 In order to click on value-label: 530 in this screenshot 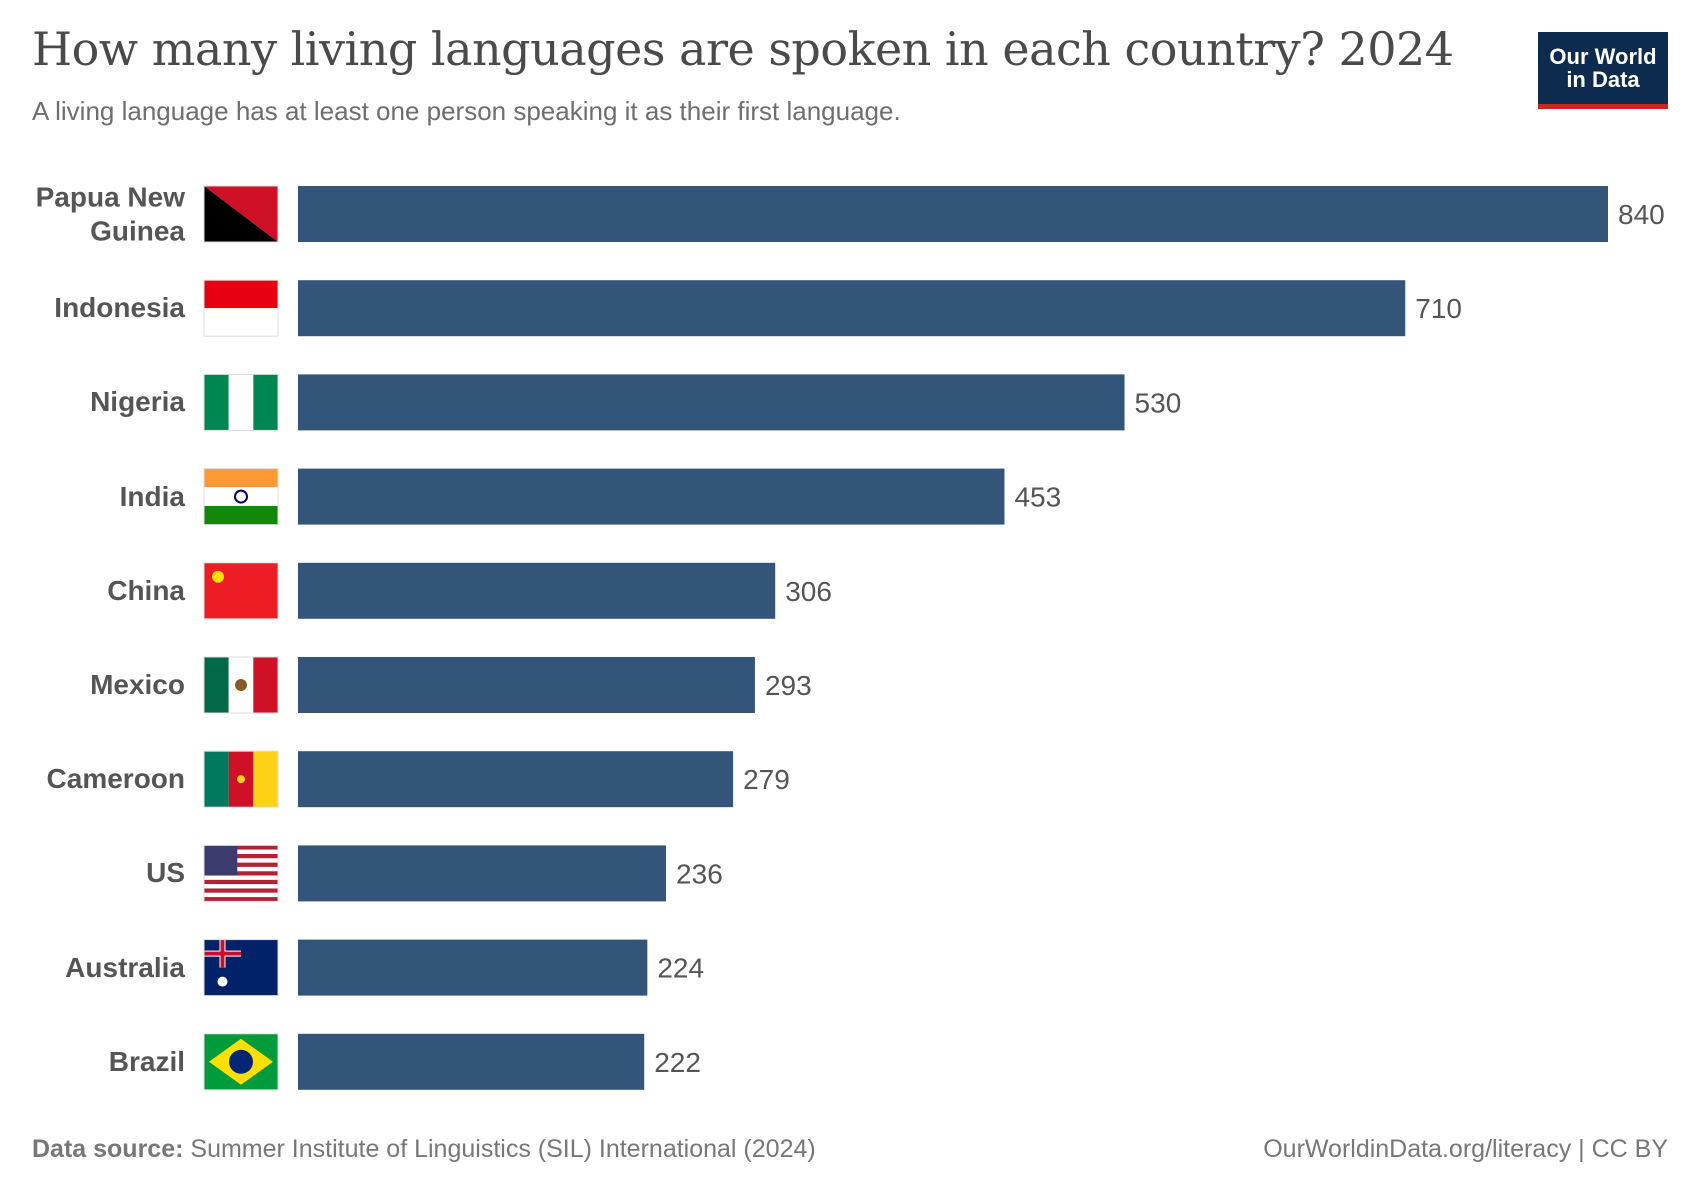, I will do `click(1158, 402)`.